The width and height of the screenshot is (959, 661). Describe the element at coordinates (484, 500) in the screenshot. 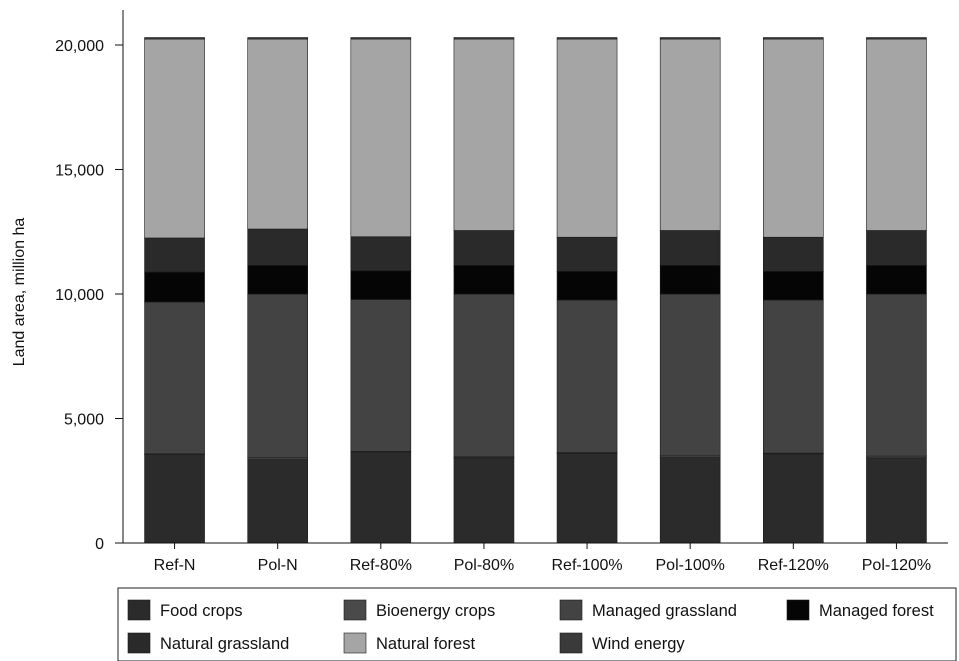

I see `bar-segment-food-crops-pol-80pct` at that location.